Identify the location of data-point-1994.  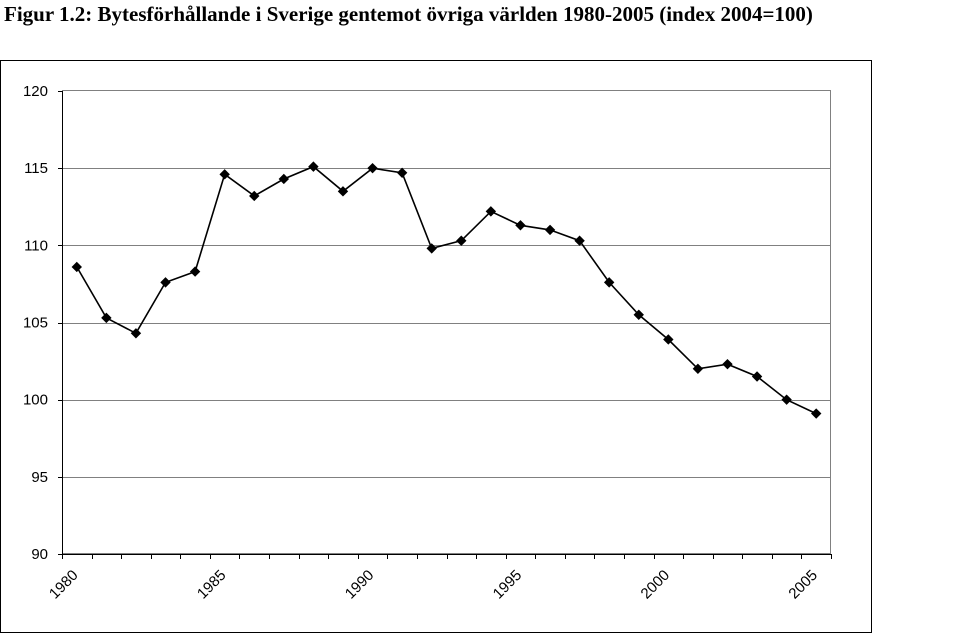
(491, 211).